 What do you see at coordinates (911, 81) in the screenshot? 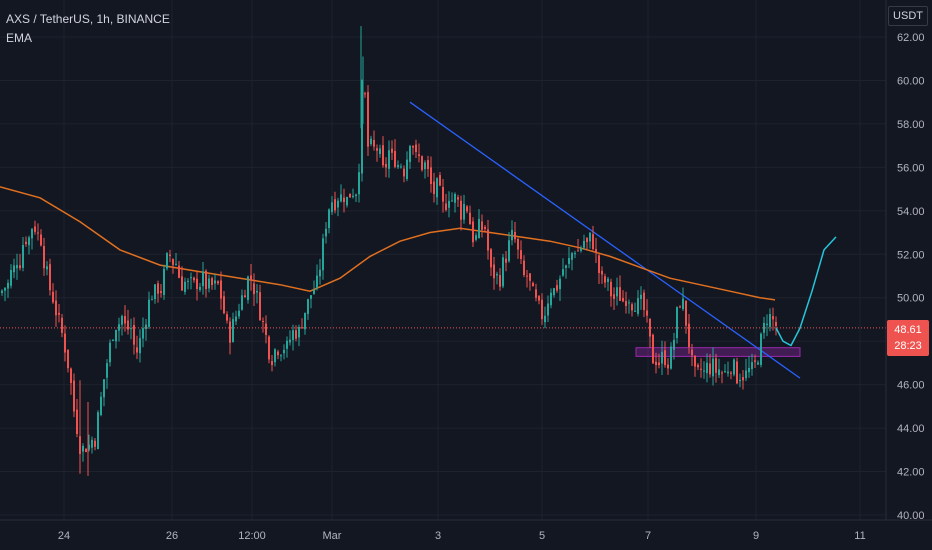
I see `price-tick-label: 60.00` at bounding box center [911, 81].